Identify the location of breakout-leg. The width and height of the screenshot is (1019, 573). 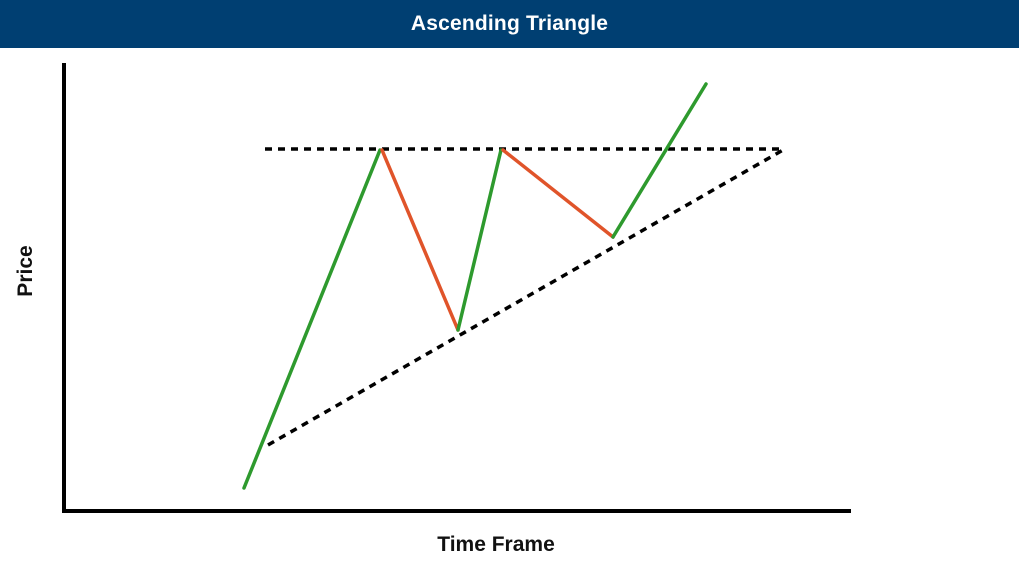
(659, 160).